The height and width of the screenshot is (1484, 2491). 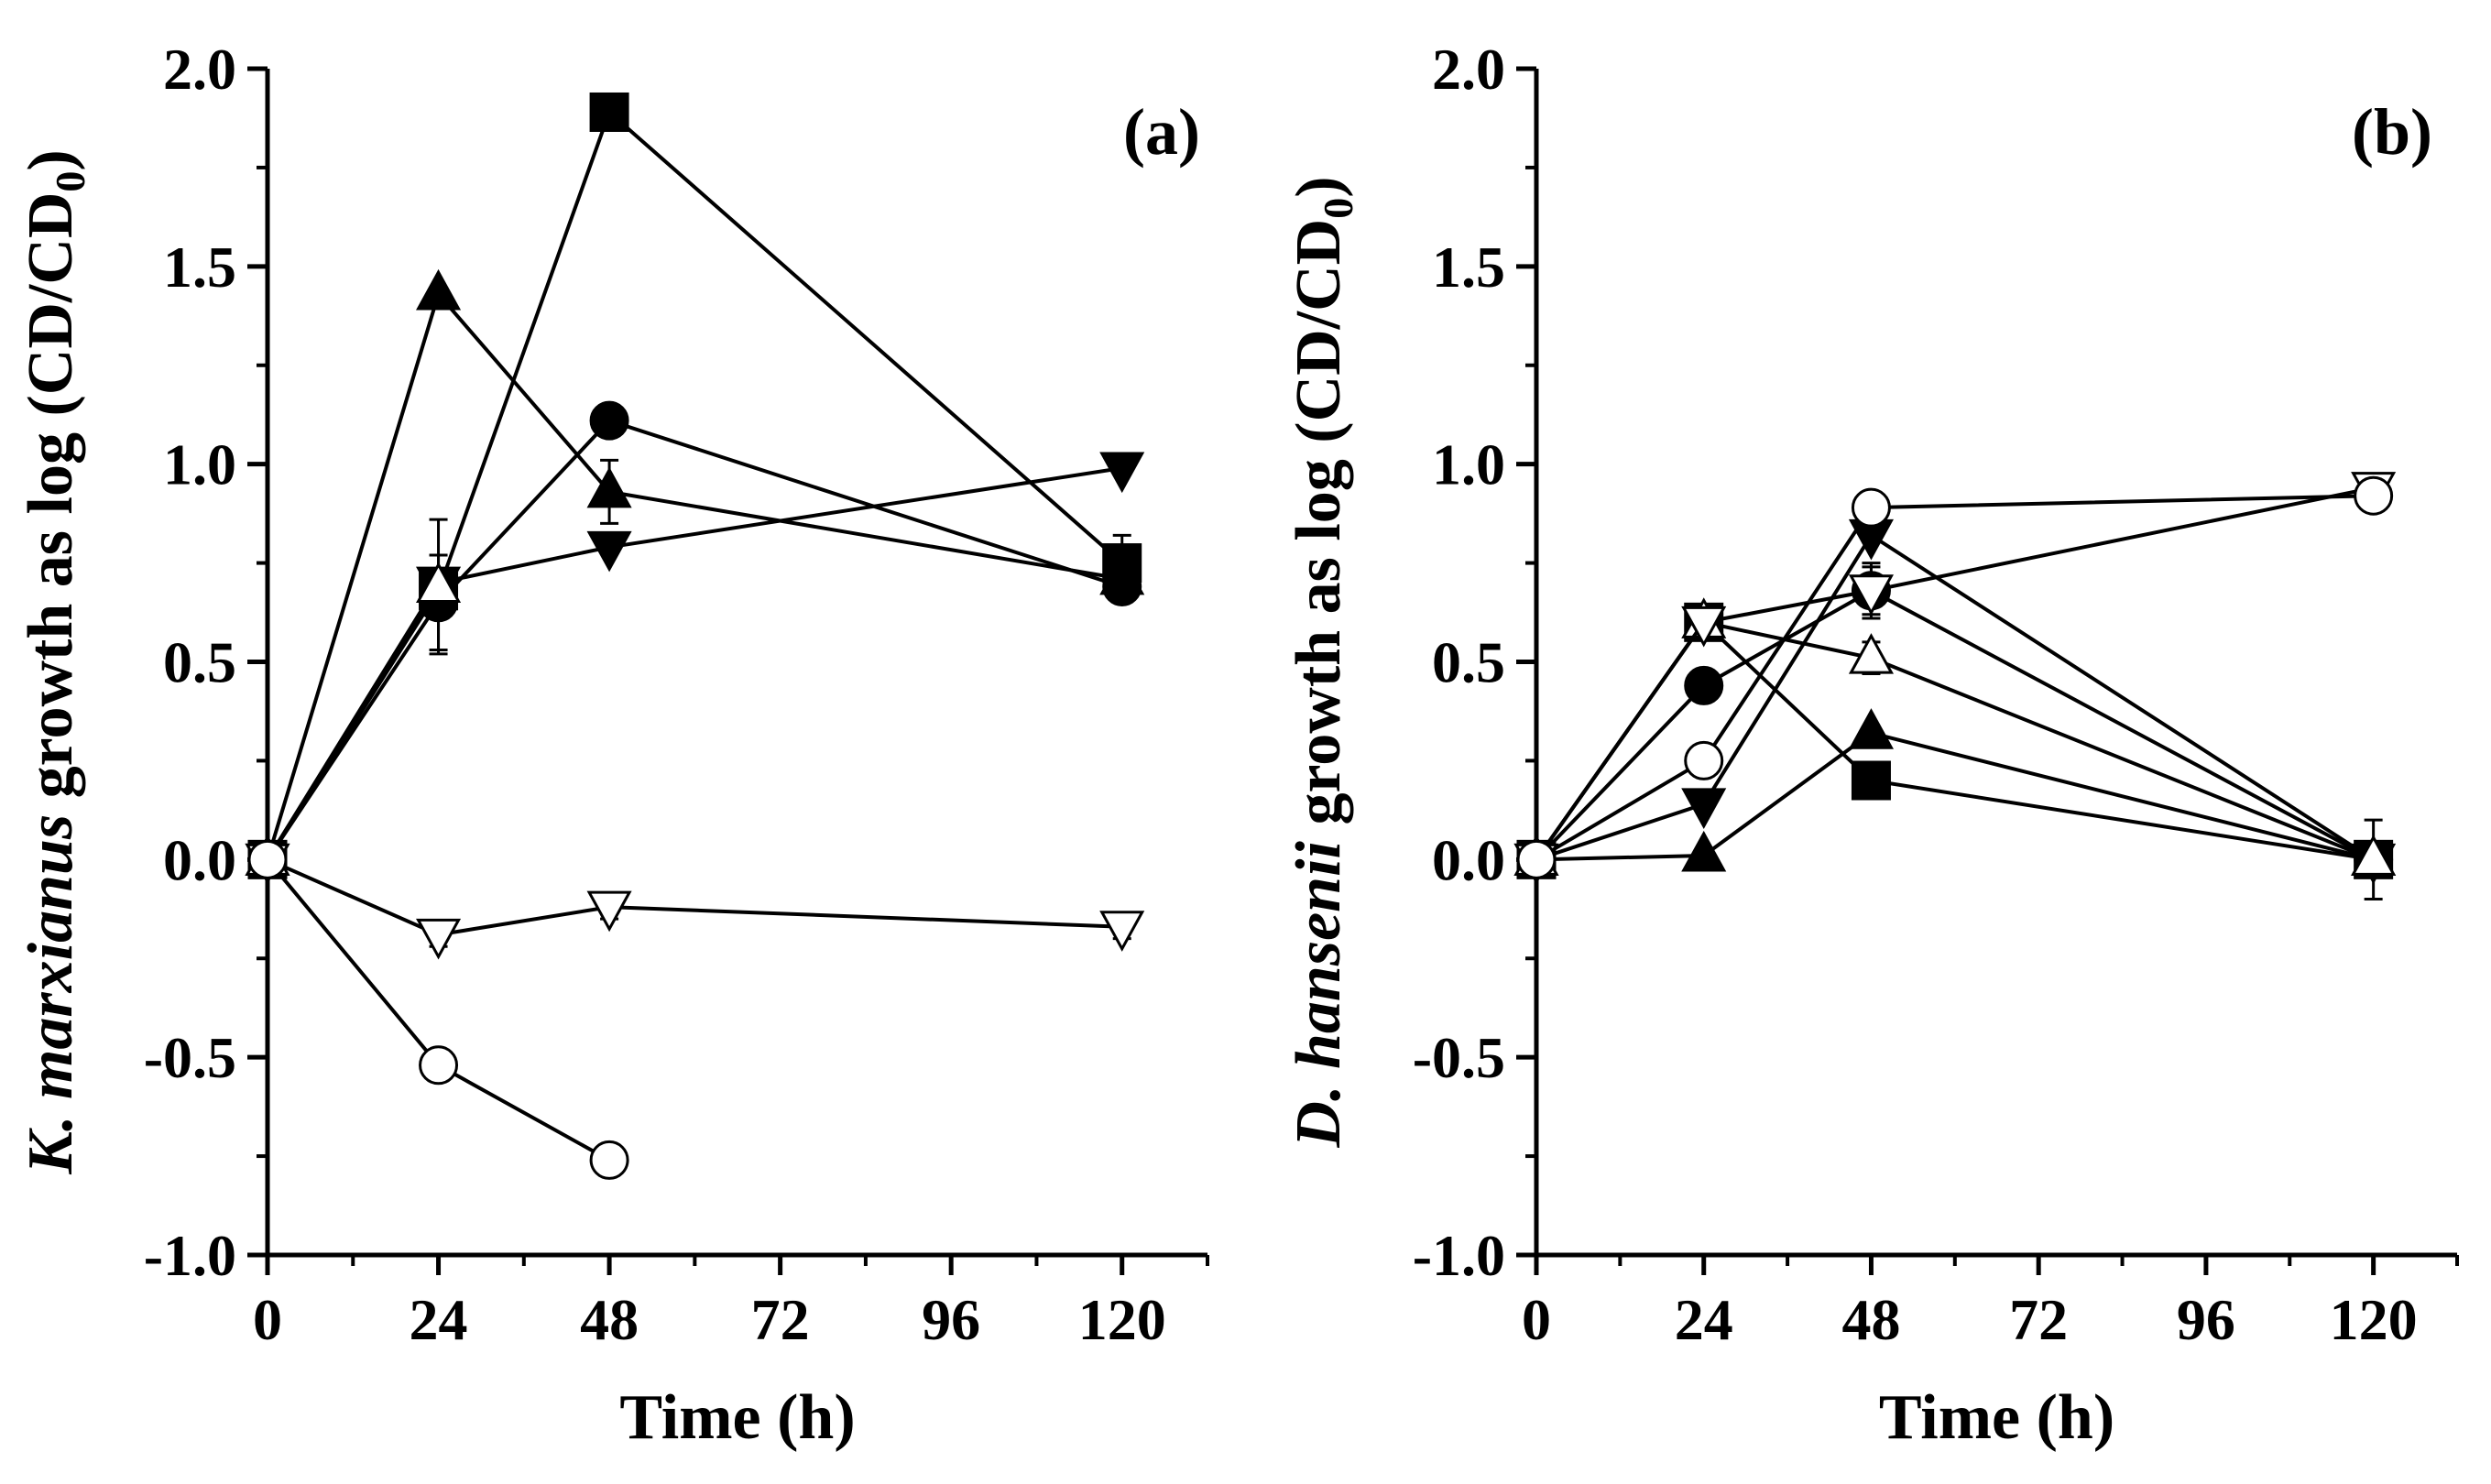 I want to click on panel-b-ytick-label: 1.0, so click(x=1468, y=465).